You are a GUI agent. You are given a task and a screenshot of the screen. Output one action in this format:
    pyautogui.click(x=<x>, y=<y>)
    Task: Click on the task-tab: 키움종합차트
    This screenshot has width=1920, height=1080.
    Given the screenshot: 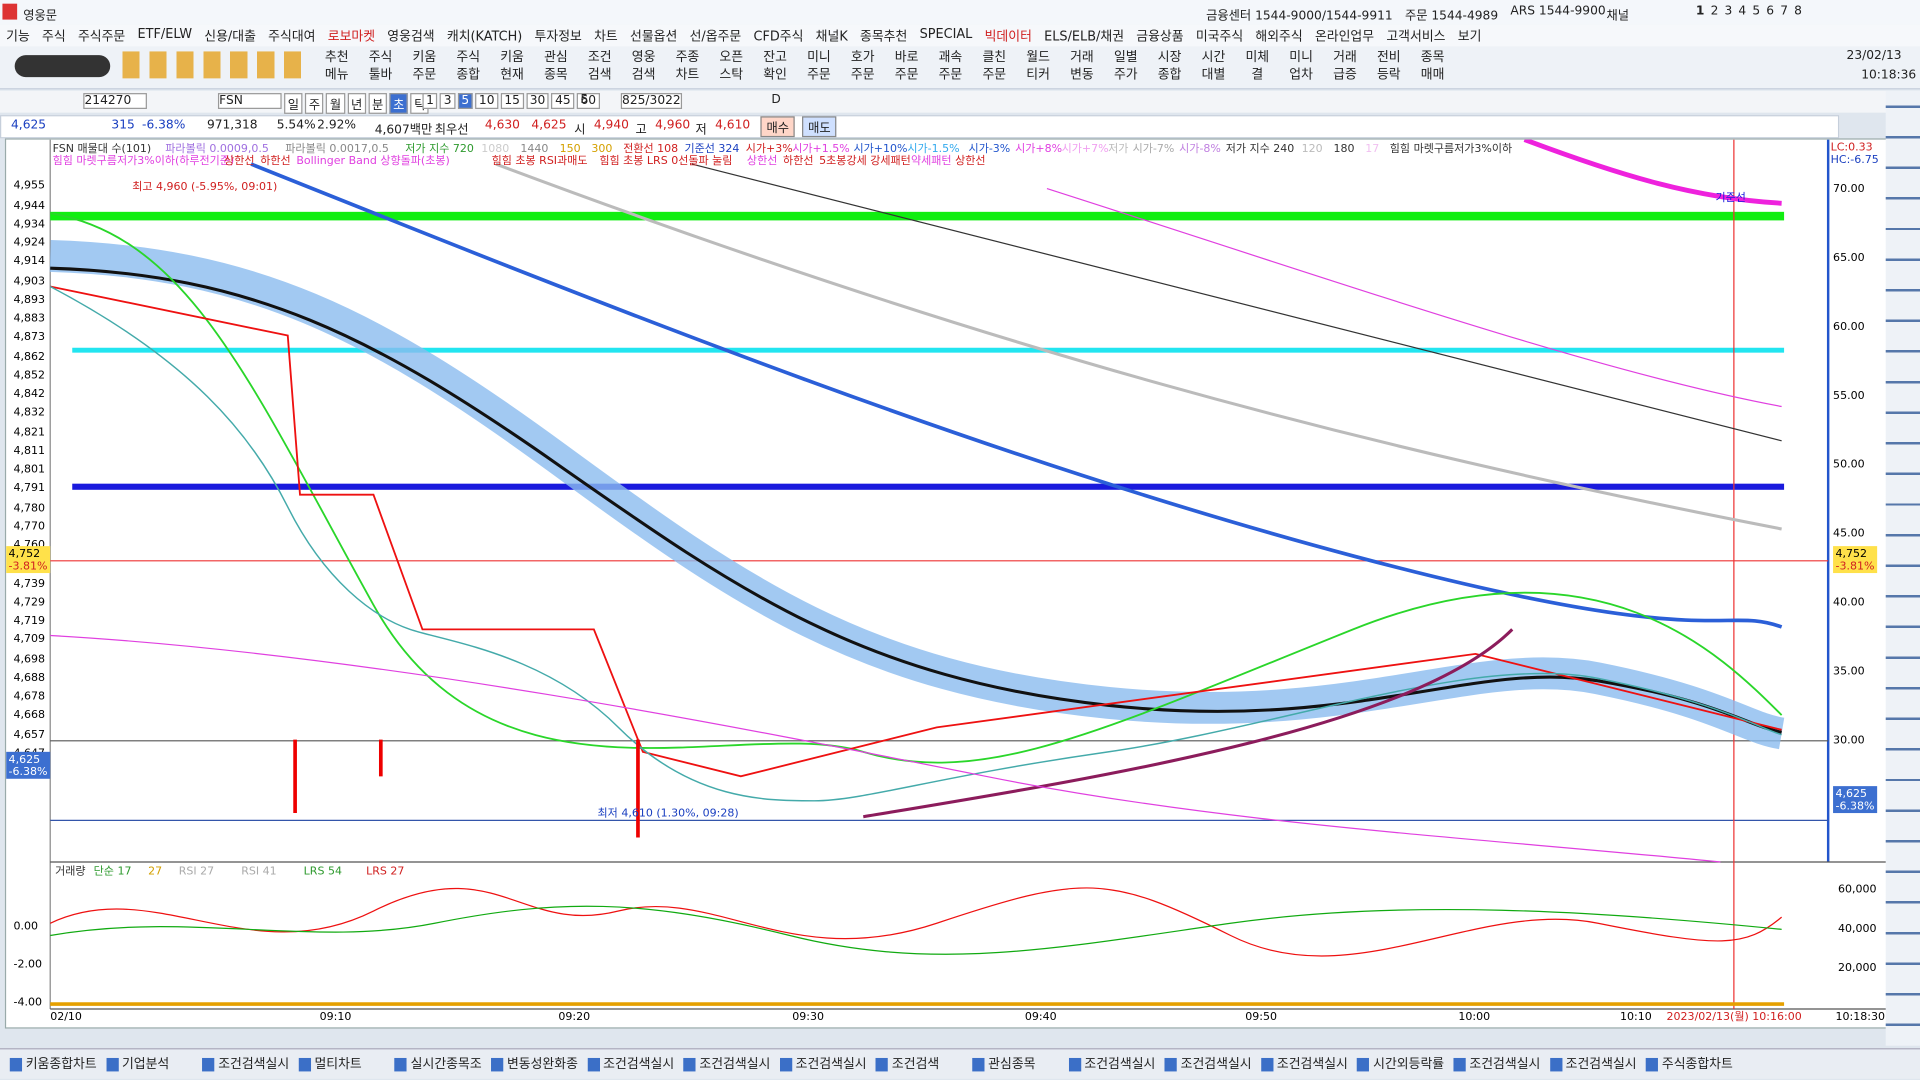 What is the action you would take?
    pyautogui.click(x=53, y=1063)
    